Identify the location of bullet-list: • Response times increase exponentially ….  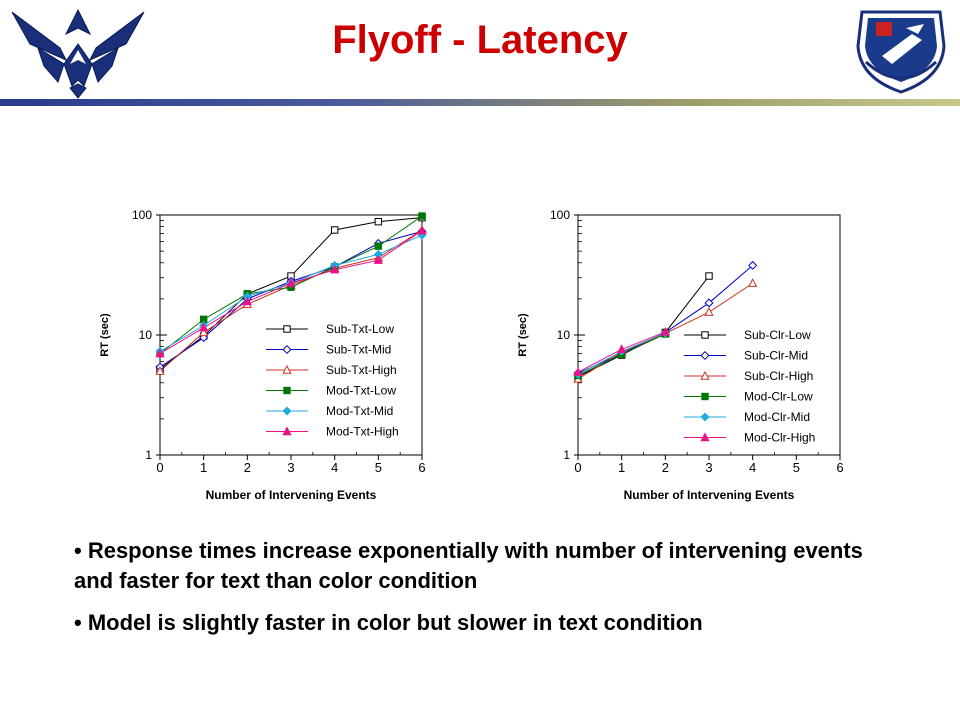
(484, 593).